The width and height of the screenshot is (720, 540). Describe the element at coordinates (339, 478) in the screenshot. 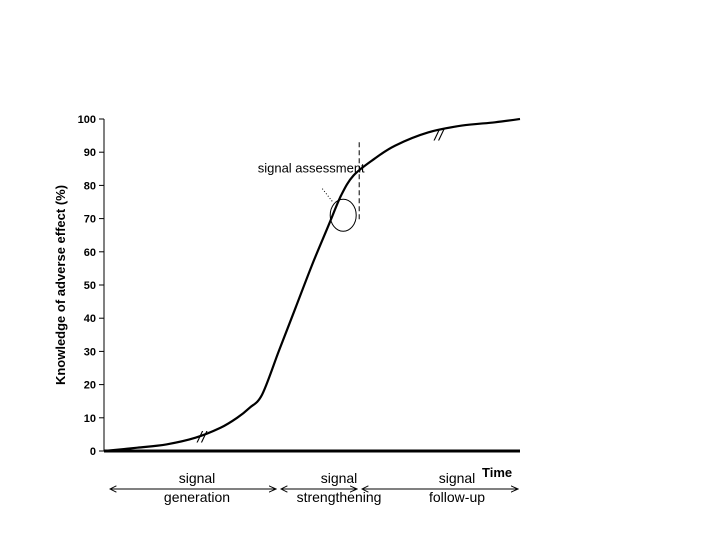

I see `phase-strengthening-line1: signal` at that location.